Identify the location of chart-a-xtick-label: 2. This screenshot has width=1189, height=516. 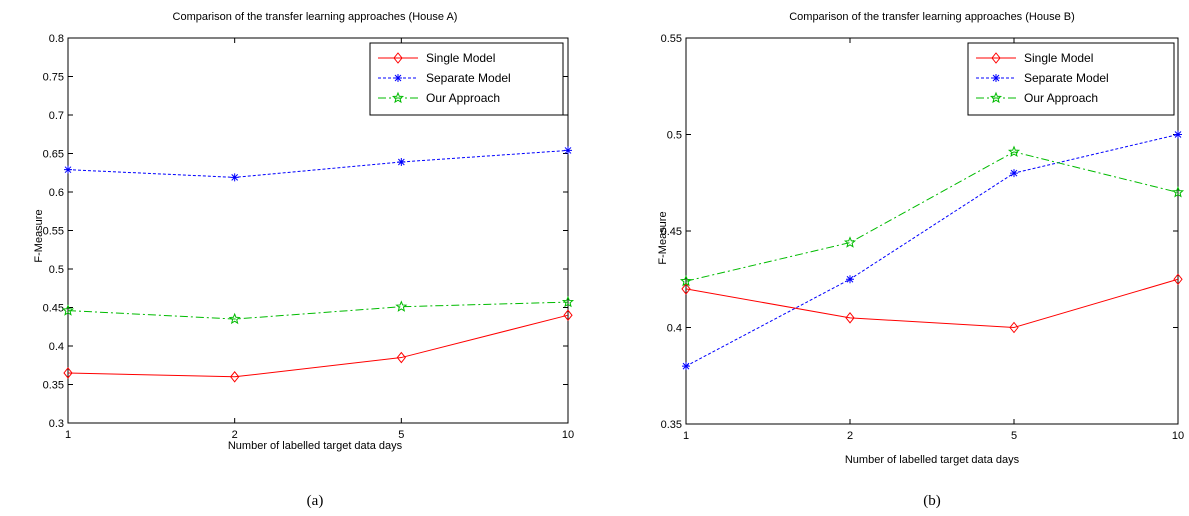
(235, 435).